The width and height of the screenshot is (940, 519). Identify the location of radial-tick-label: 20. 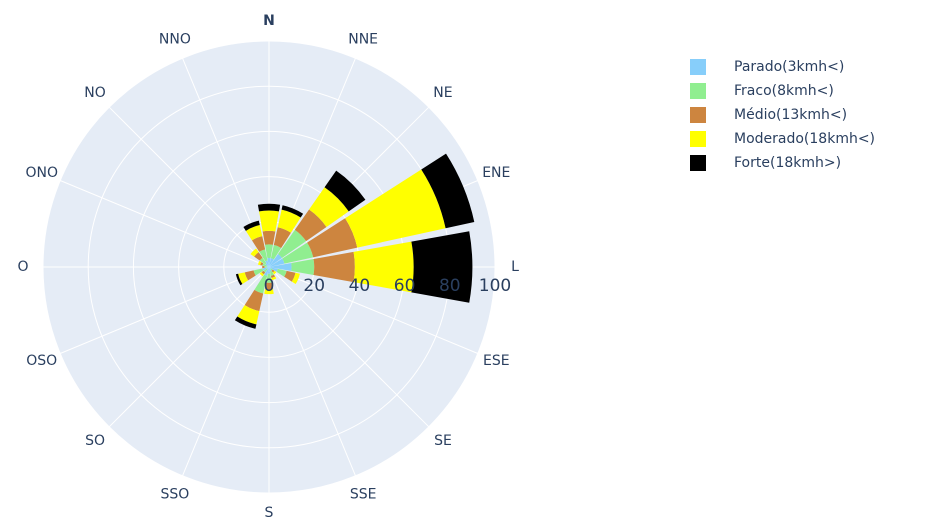
(314, 286).